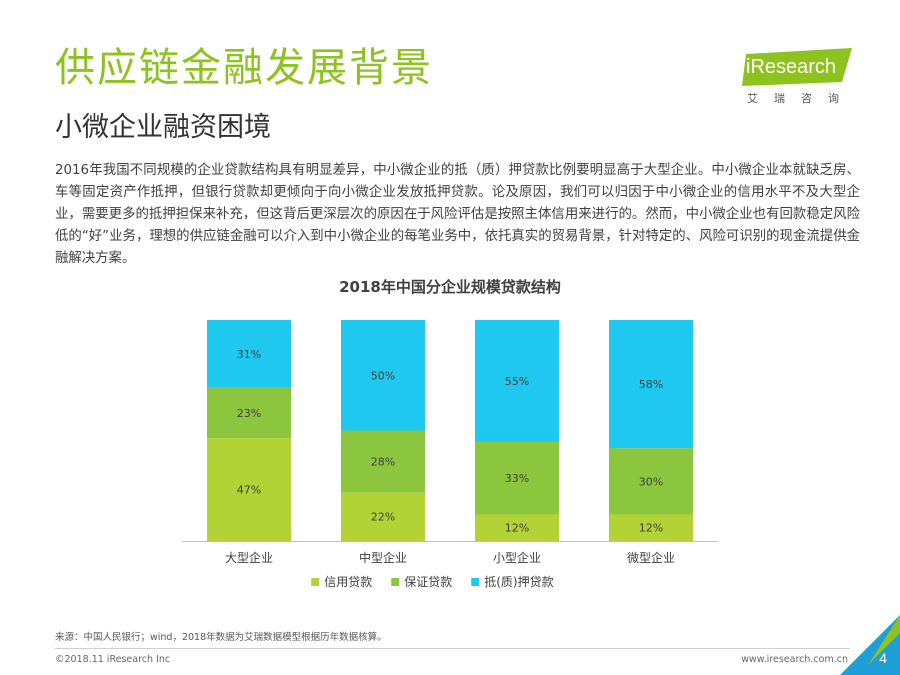 This screenshot has width=900, height=675. What do you see at coordinates (518, 582) in the screenshot?
I see `legend-label: 抵(质)押贷款` at bounding box center [518, 582].